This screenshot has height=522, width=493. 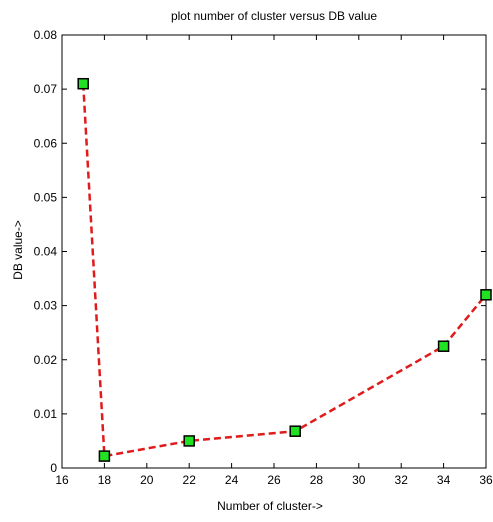 What do you see at coordinates (402, 480) in the screenshot?
I see `x-tick-label: 32` at bounding box center [402, 480].